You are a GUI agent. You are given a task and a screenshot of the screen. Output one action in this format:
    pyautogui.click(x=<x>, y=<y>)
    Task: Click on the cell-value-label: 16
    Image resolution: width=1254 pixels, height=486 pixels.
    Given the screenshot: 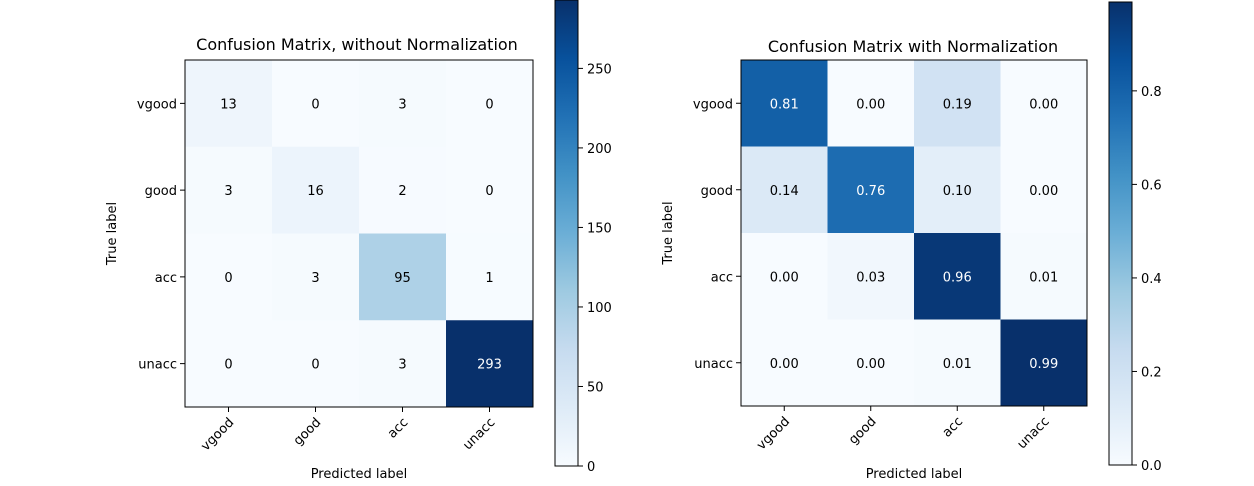 What is the action you would take?
    pyautogui.click(x=315, y=191)
    